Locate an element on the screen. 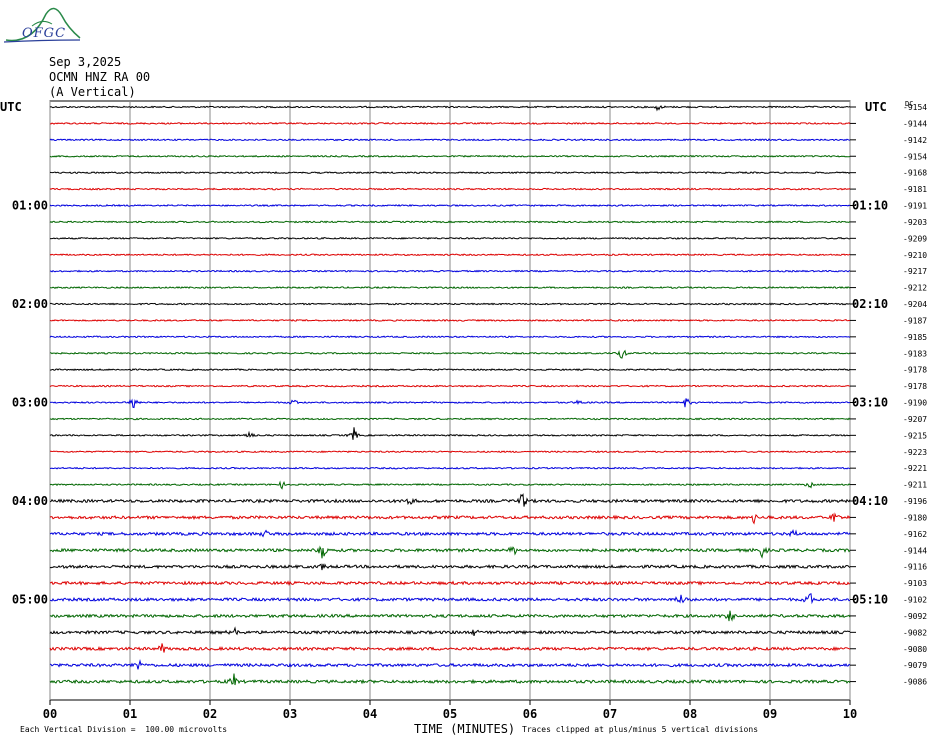 This screenshot has width=930, height=744. x-tick-label: 01 is located at coordinates (130, 714).